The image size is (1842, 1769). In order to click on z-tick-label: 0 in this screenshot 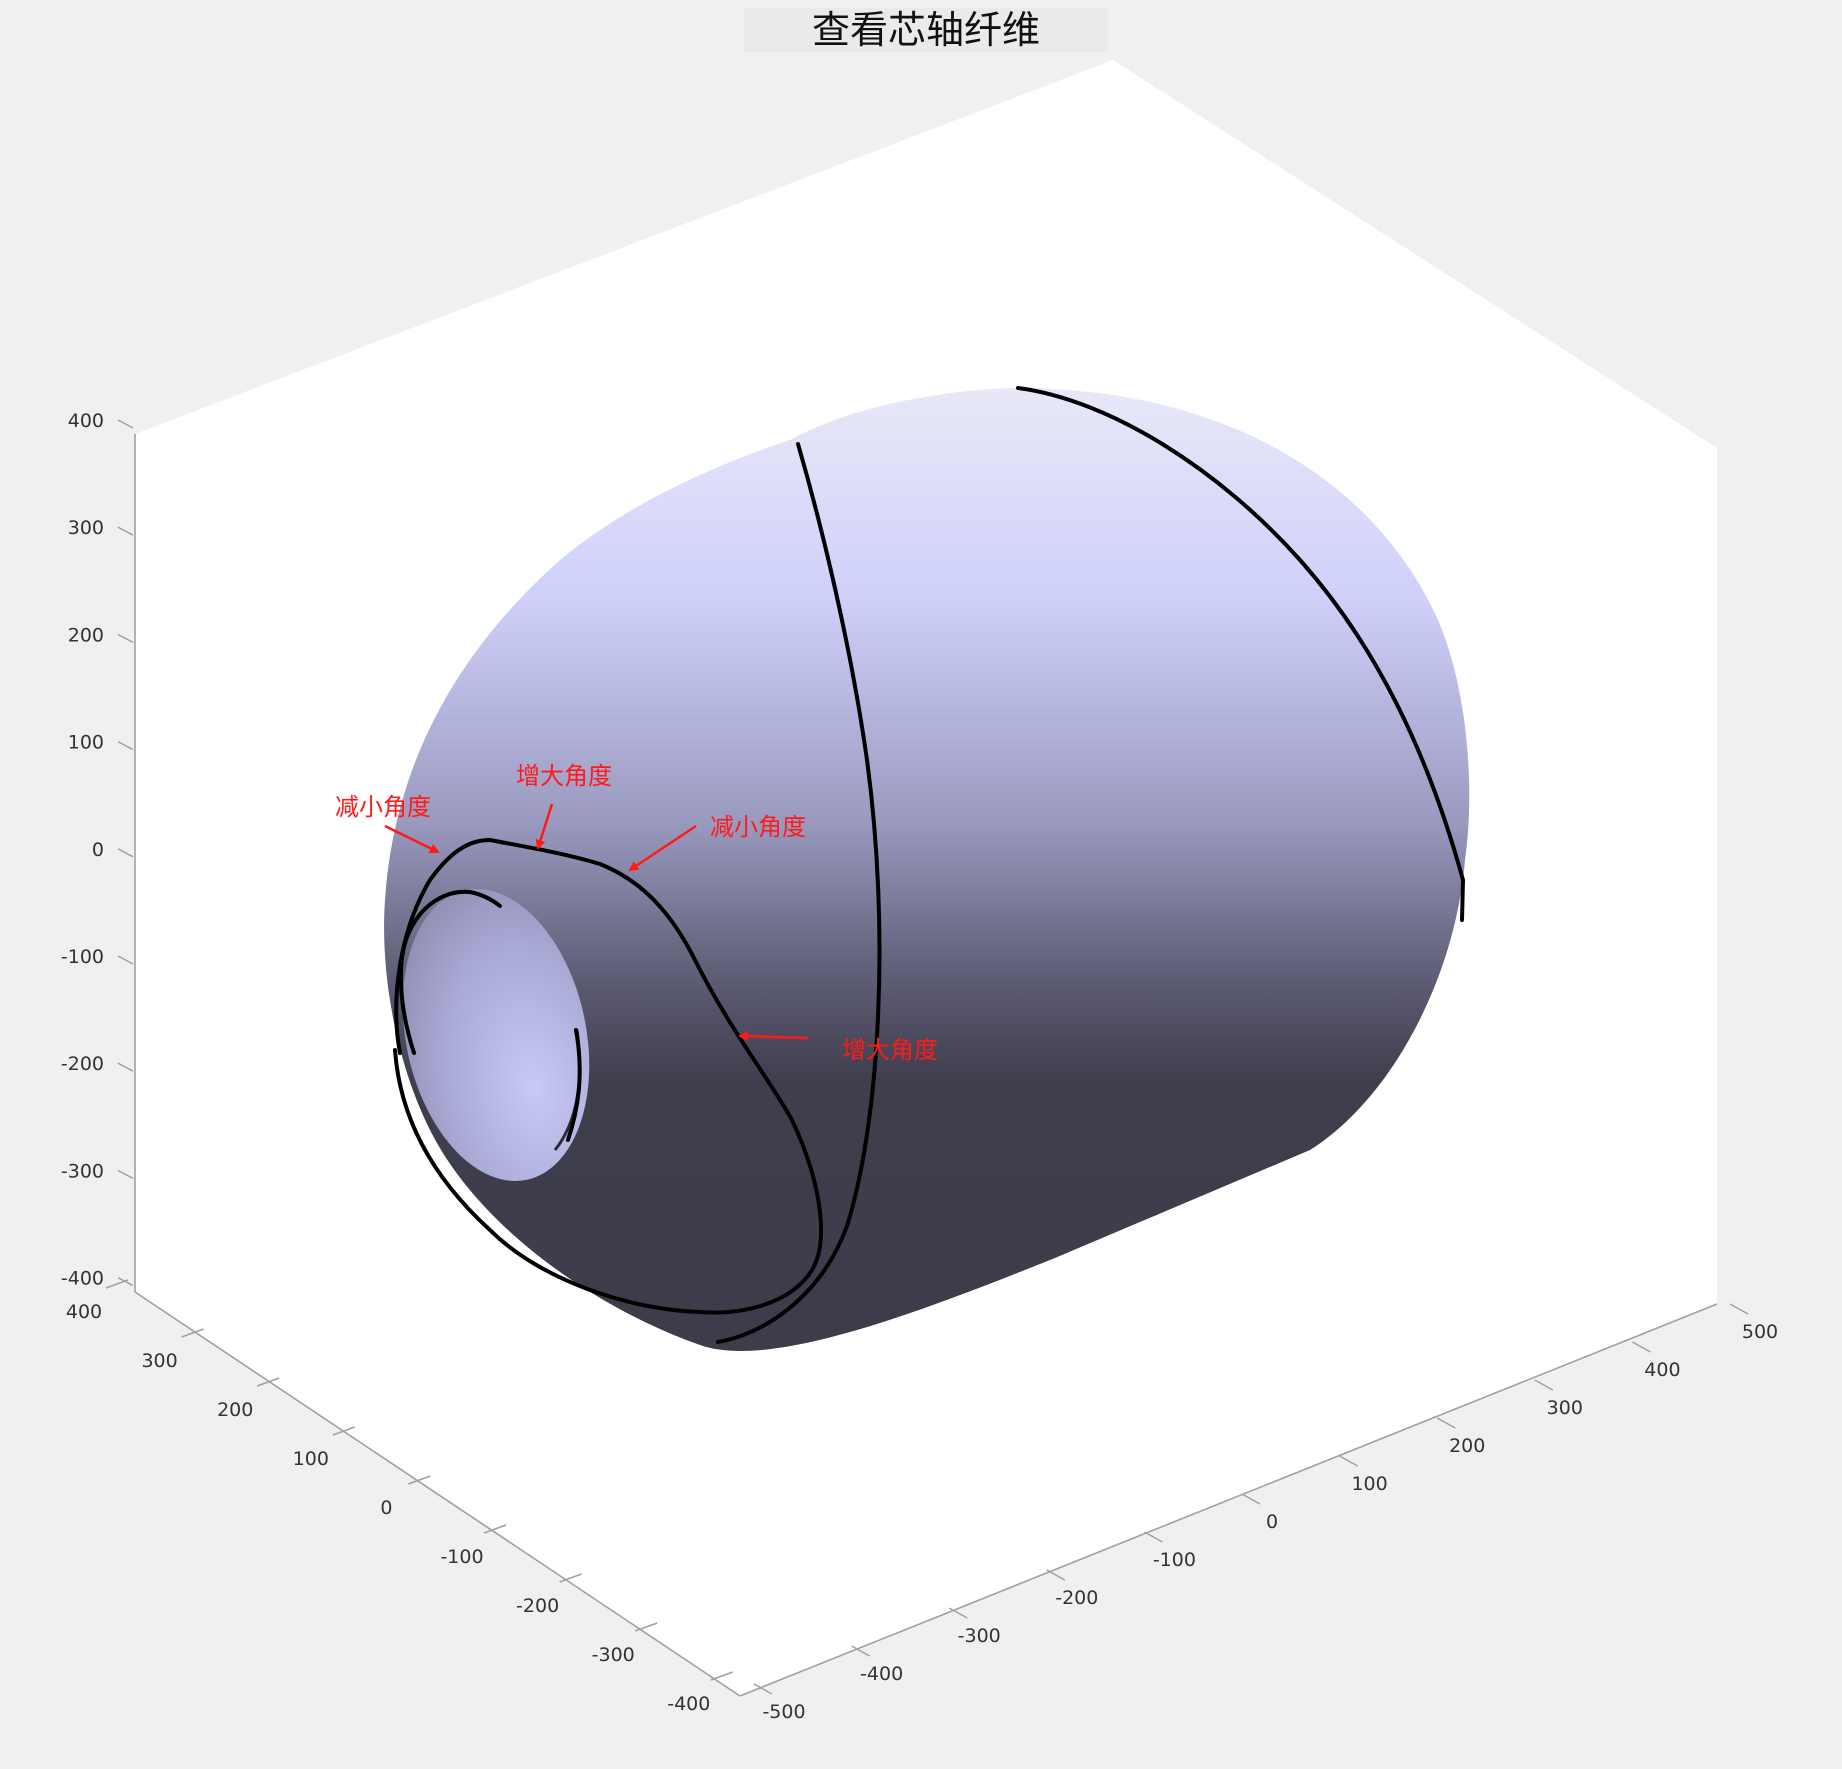, I will do `click(98, 850)`.